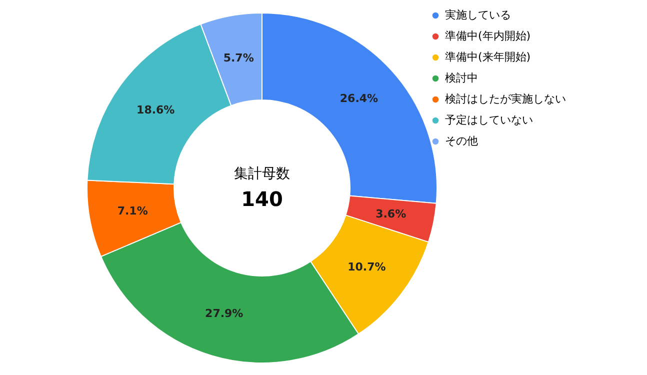 The height and width of the screenshot is (375, 647). What do you see at coordinates (391, 213) in the screenshot?
I see `data-label: 3.6%` at bounding box center [391, 213].